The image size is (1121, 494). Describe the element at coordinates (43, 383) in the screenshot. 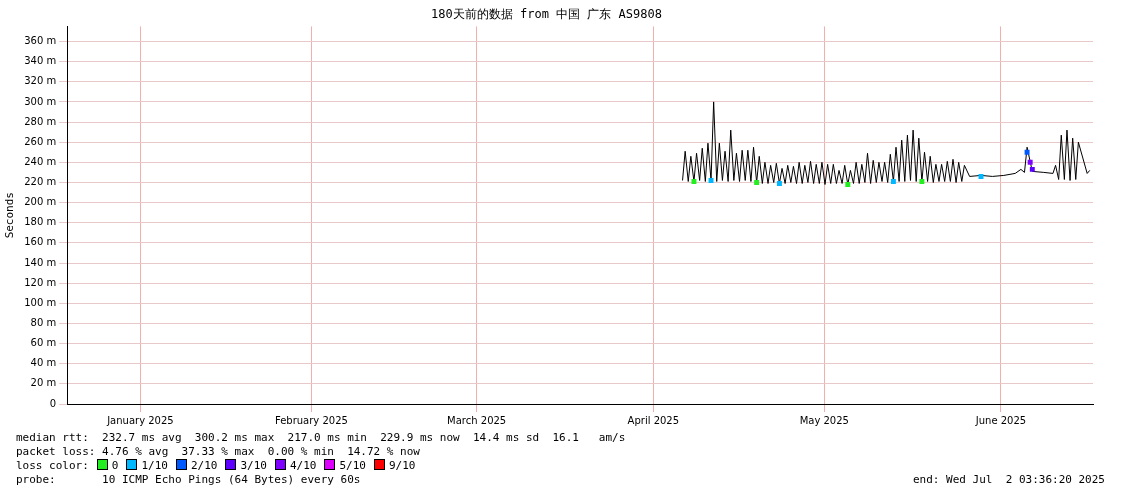

I see `y-tick-label: 20 m` at that location.